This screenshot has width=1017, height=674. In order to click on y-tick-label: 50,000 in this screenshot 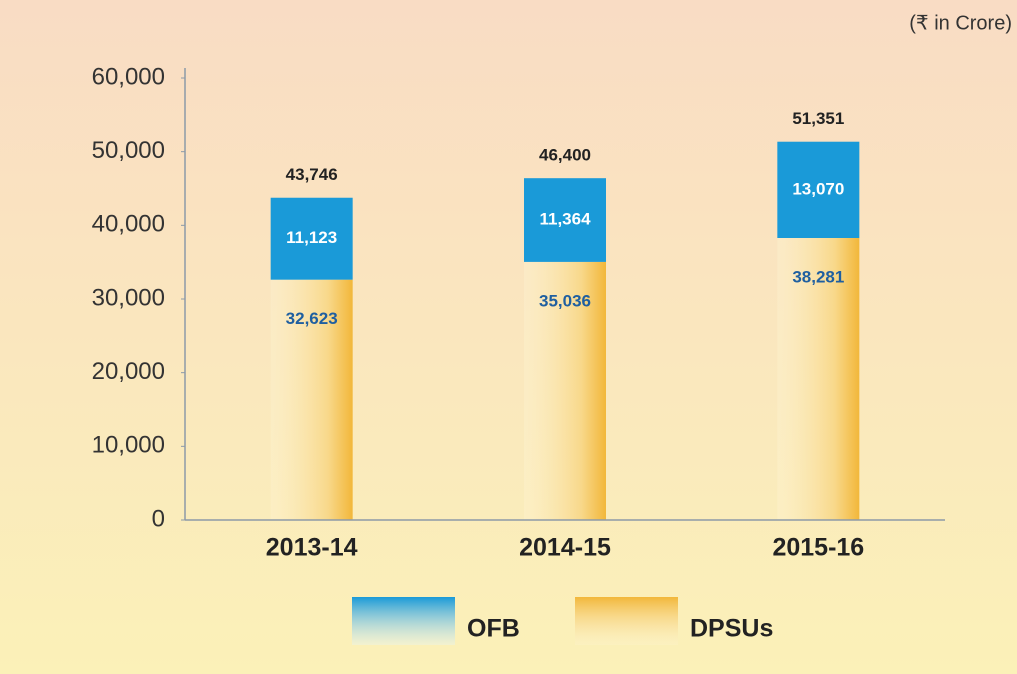, I will do `click(128, 150)`.